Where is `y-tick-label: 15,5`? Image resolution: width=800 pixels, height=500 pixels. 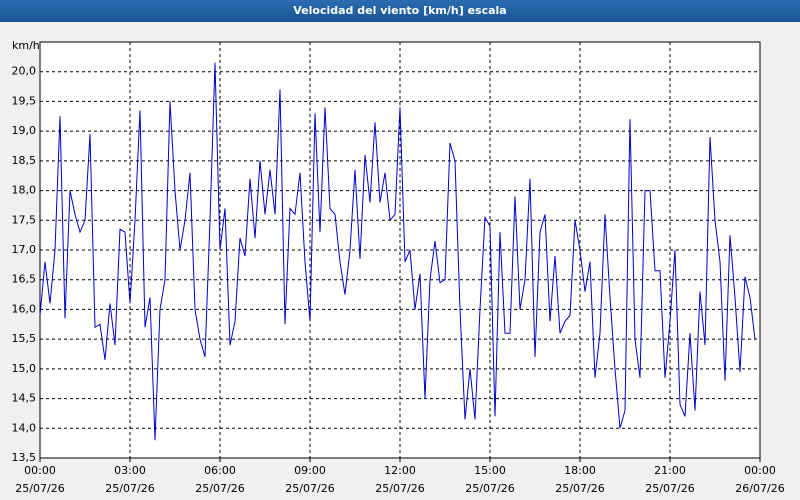
y-tick-label: 15,5 is located at coordinates (24, 338).